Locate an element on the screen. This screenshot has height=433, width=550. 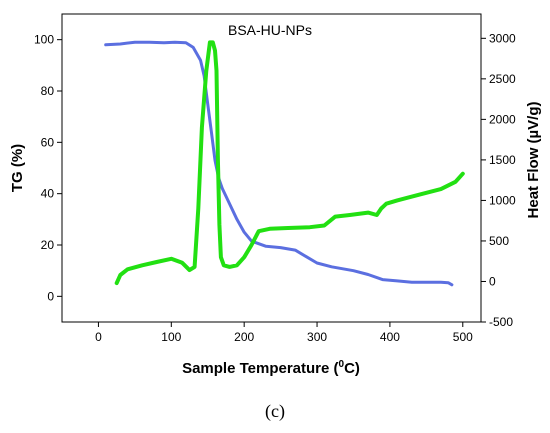
y2-axis-title: Heat Flow (µV/g) is located at coordinates (533, 160).